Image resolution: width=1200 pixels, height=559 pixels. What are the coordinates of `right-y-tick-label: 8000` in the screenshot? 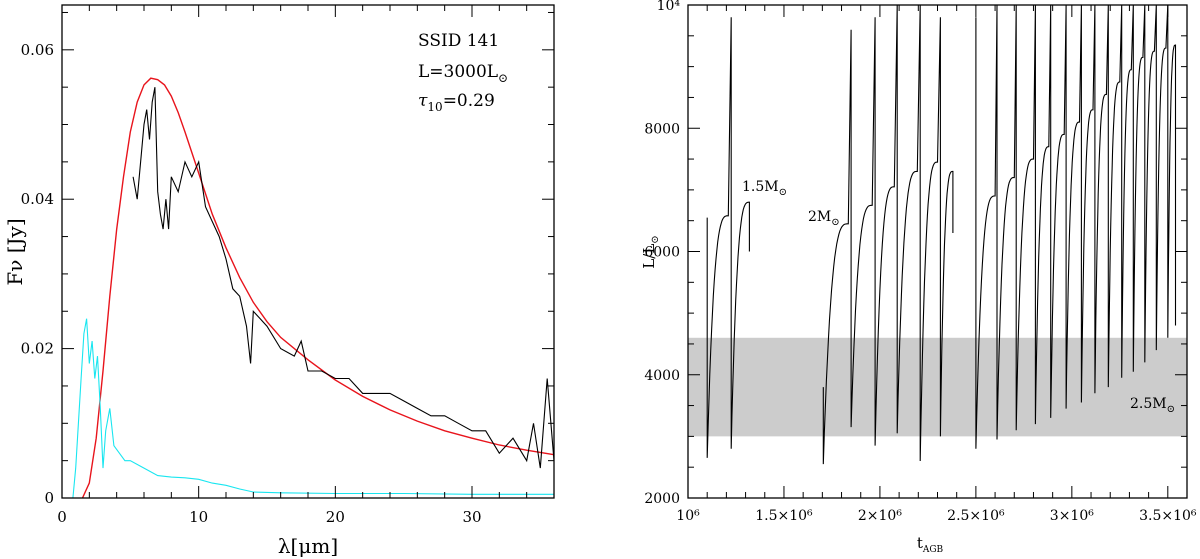 It's located at (662, 129).